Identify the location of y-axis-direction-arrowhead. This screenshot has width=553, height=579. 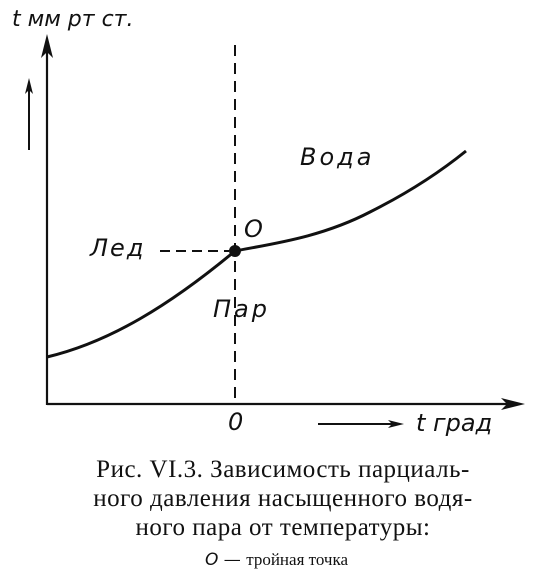
(29, 86).